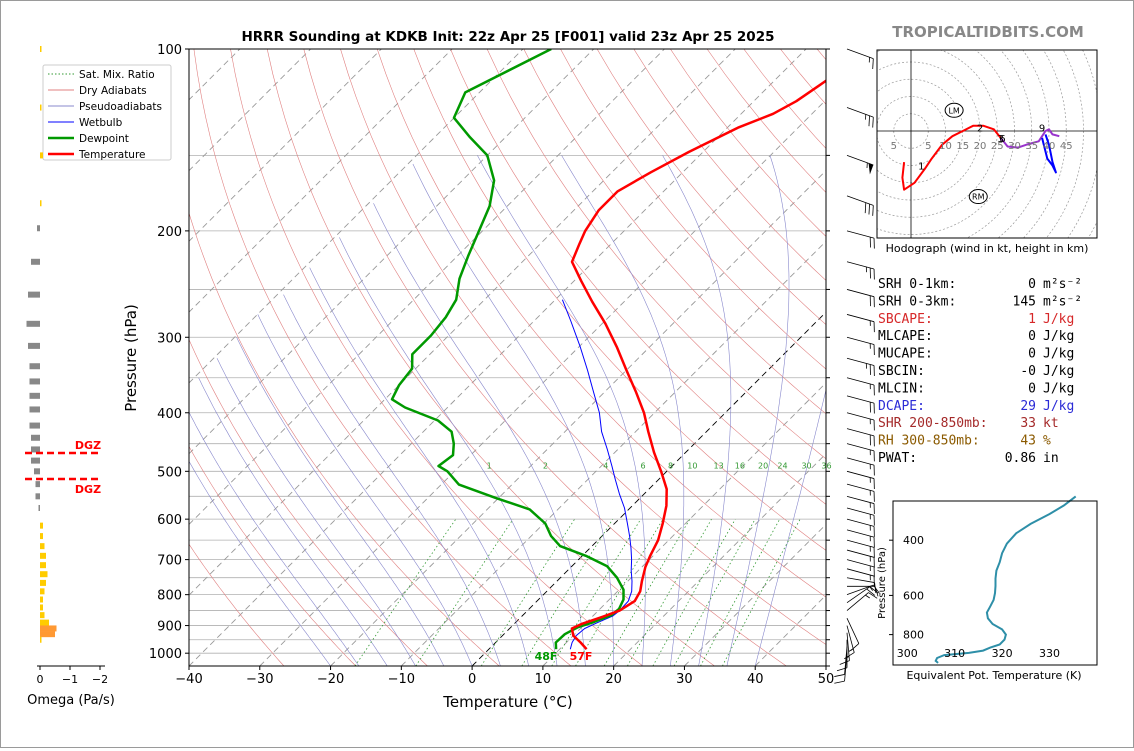 The image size is (1134, 751). Describe the element at coordinates (1028, 371) in the screenshot. I see `parameter-value: -0` at that location.